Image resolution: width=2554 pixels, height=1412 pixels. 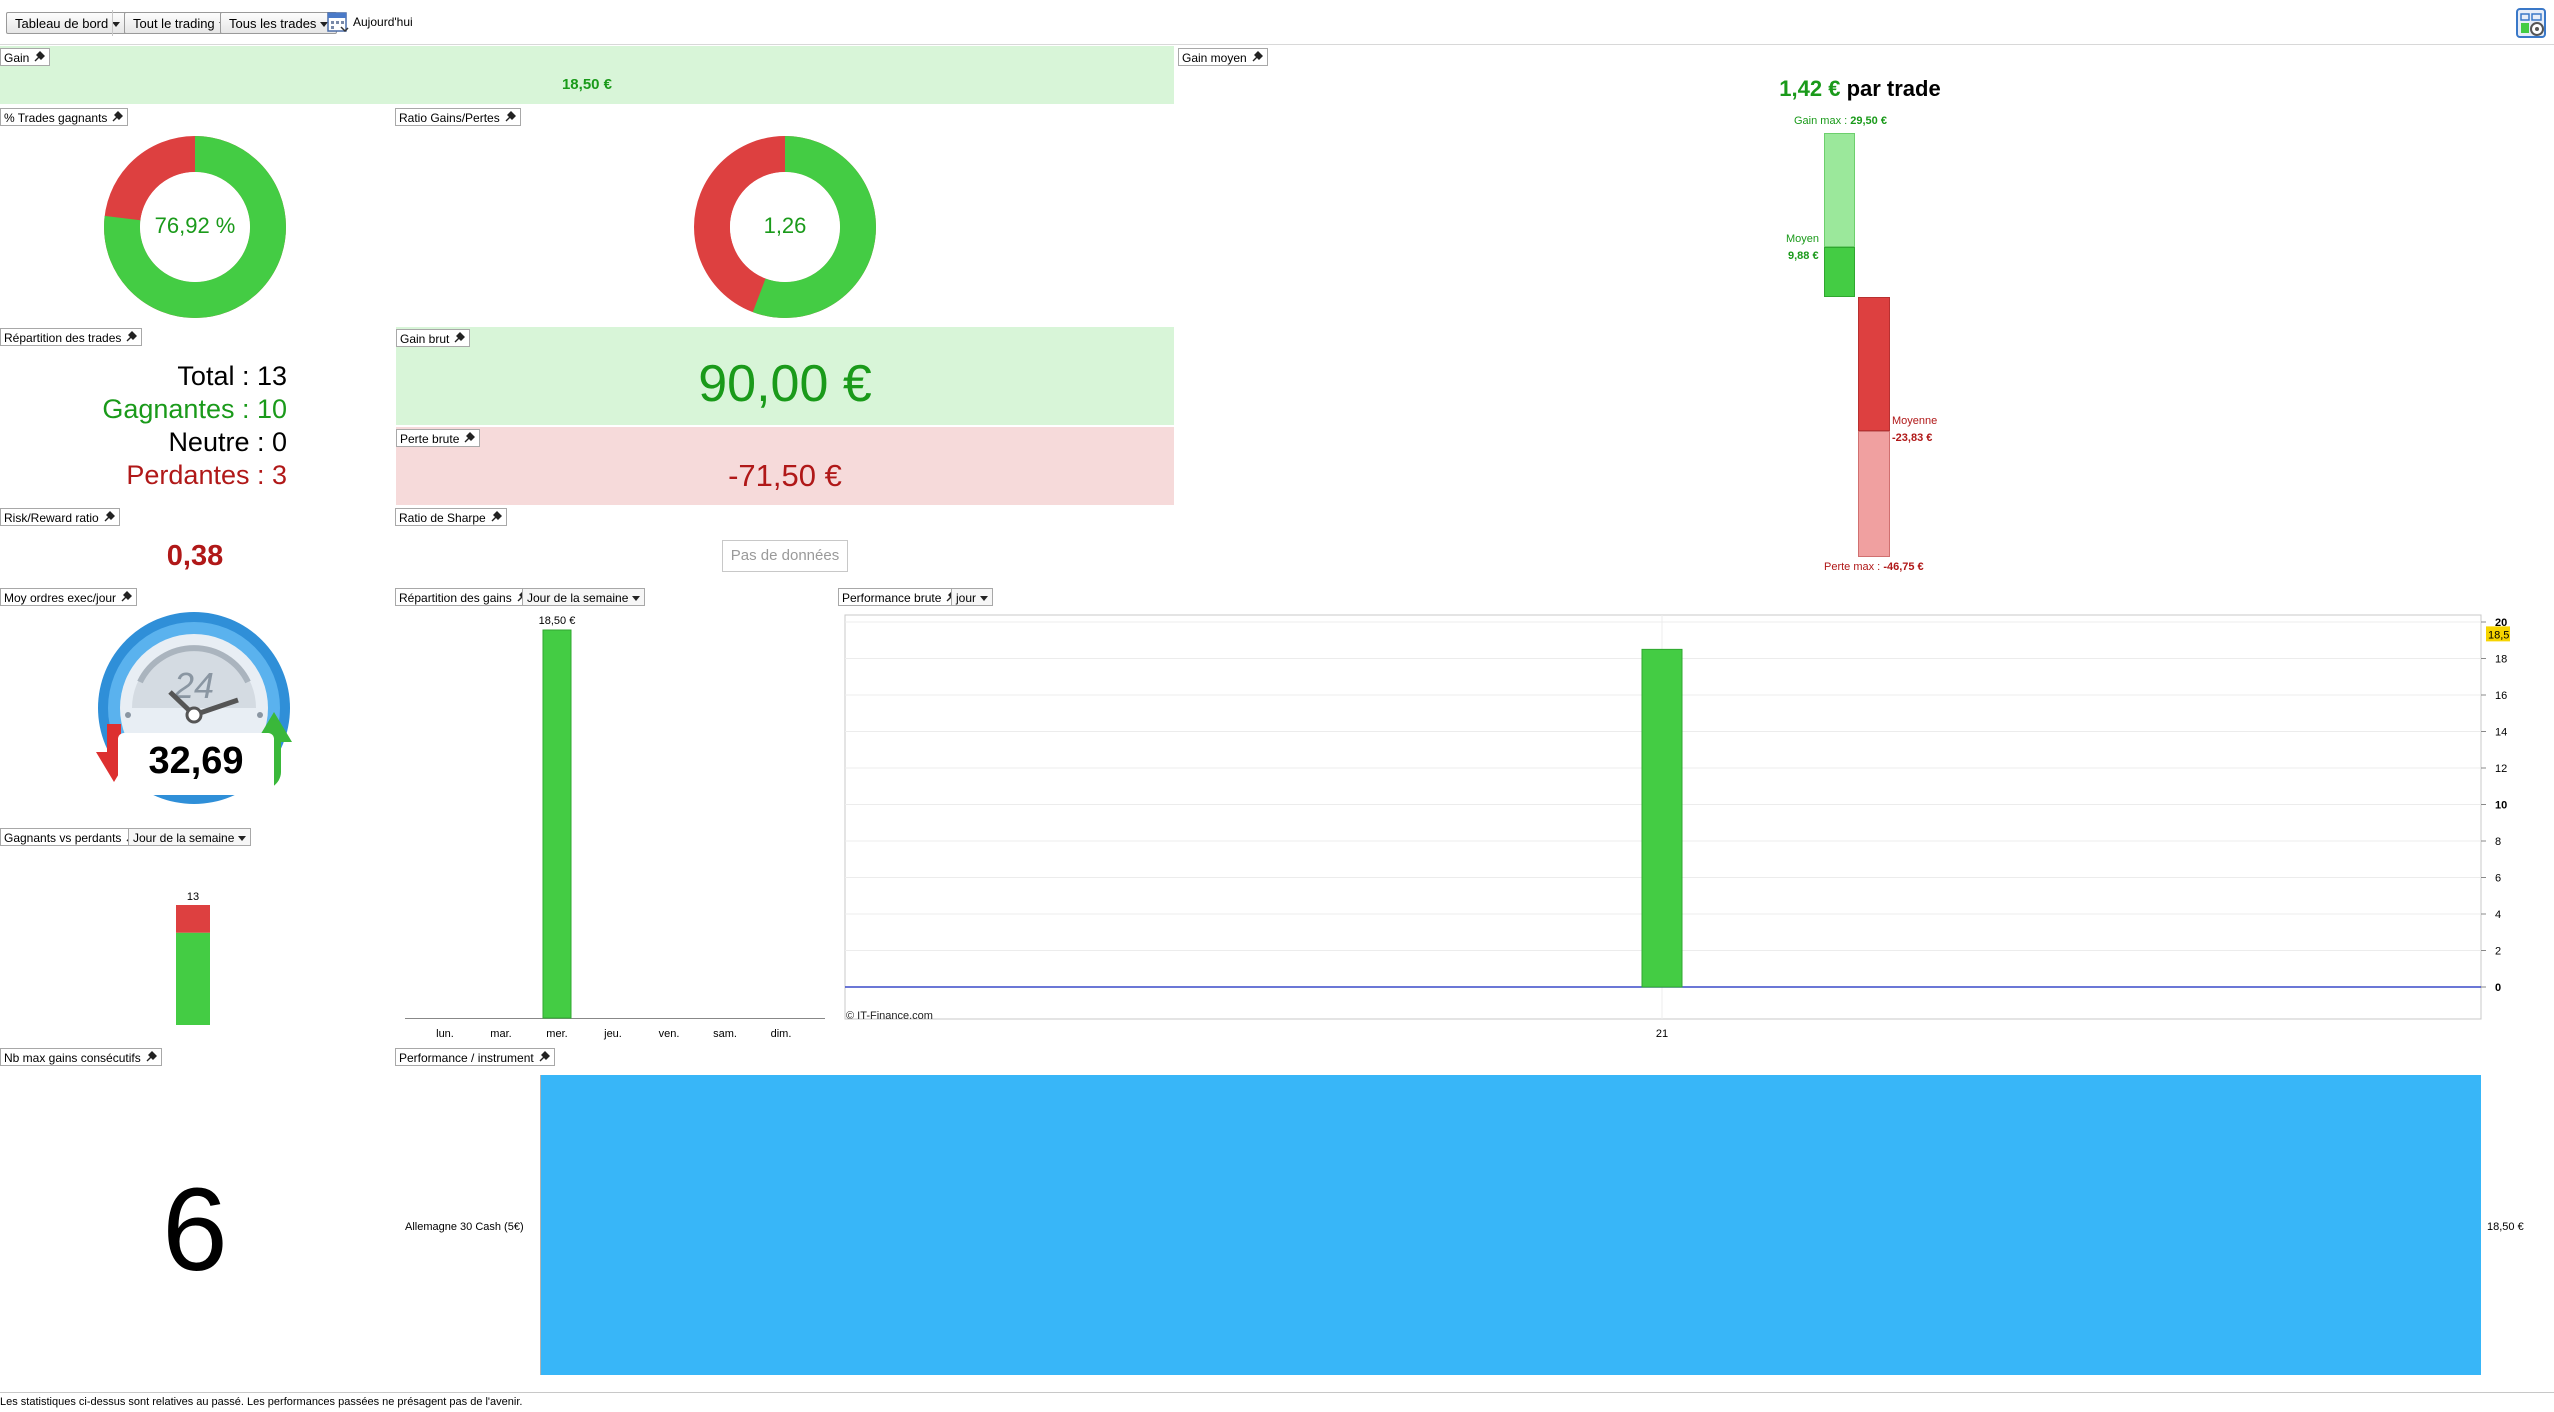 I want to click on chart-copyright: © IT-Finance.com, so click(x=889, y=1016).